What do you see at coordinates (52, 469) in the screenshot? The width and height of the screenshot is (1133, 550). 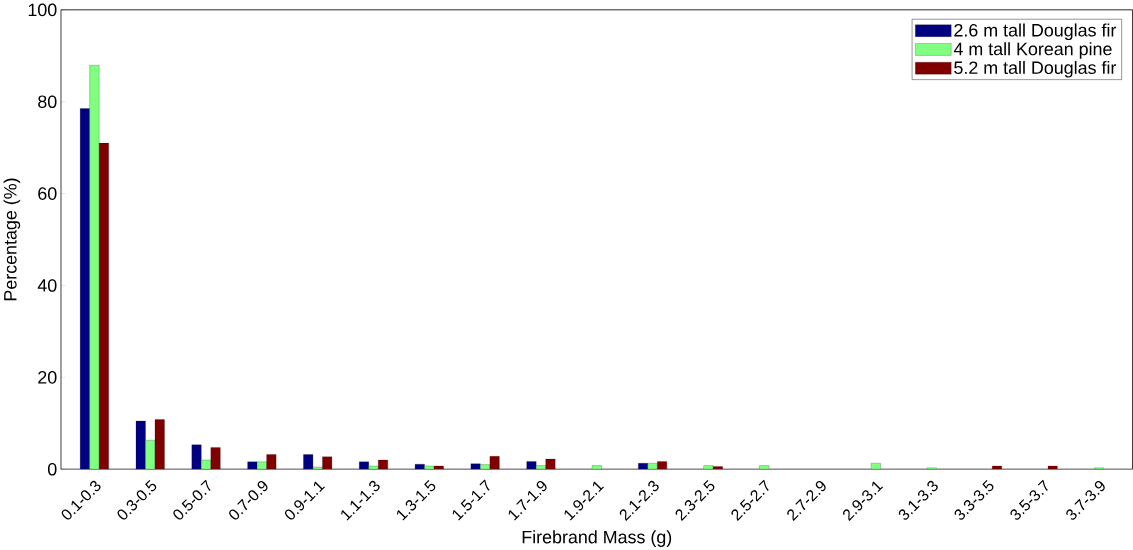 I see `y-tick-label: 0` at bounding box center [52, 469].